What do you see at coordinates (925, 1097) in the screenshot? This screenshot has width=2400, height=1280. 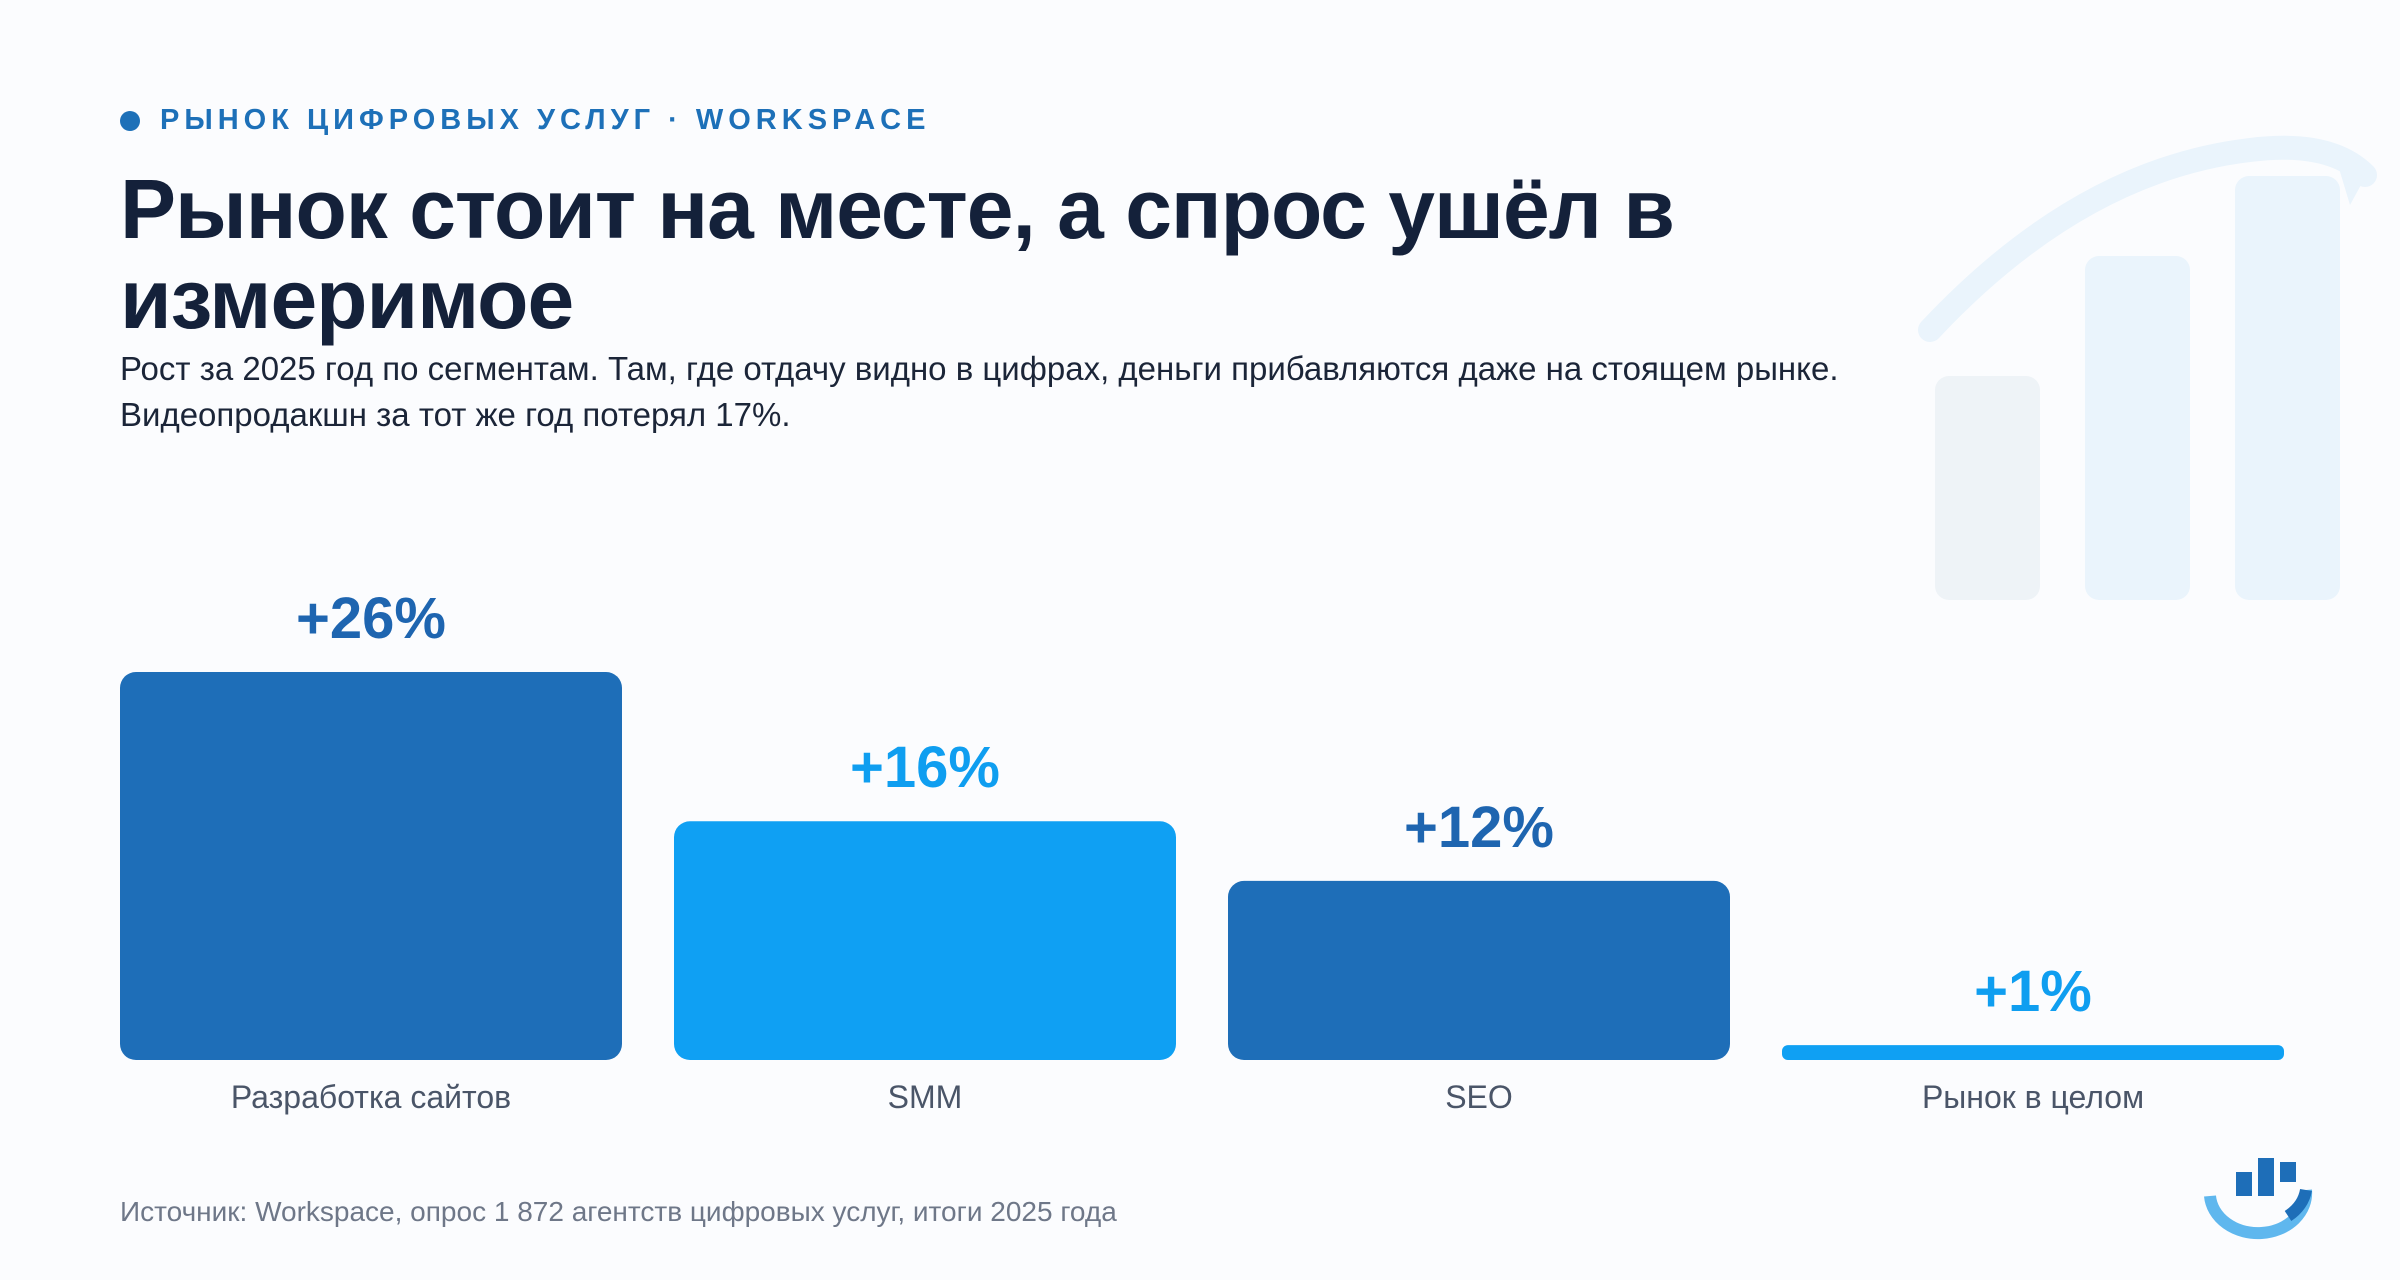 I see `category-label: SMM` at bounding box center [925, 1097].